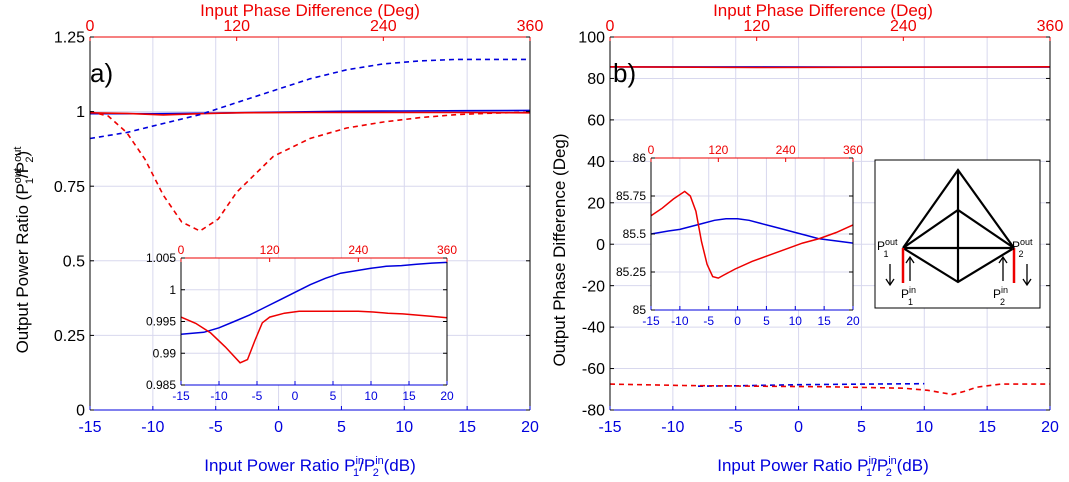 Image resolution: width=1069 pixels, height=482 pixels. I want to click on panel-b-inset-tick-label-top-2: 240, so click(786, 150).